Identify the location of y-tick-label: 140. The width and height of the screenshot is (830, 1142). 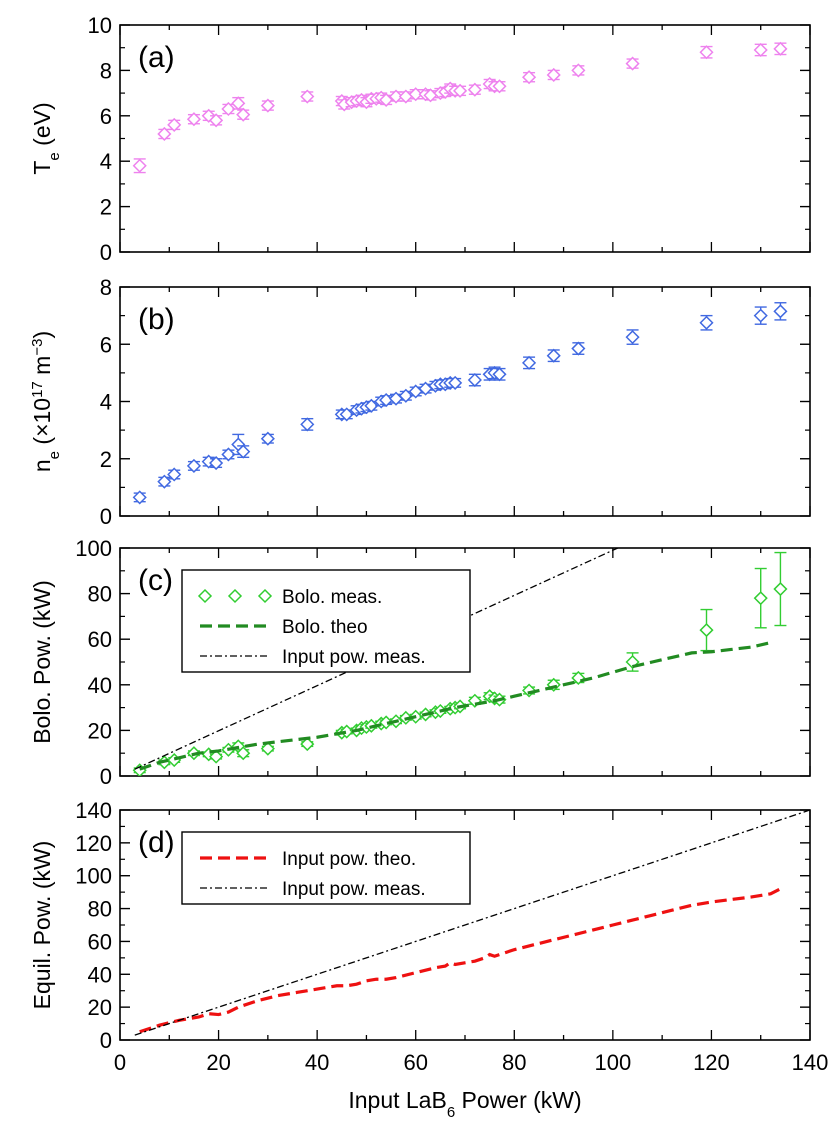
(93, 810).